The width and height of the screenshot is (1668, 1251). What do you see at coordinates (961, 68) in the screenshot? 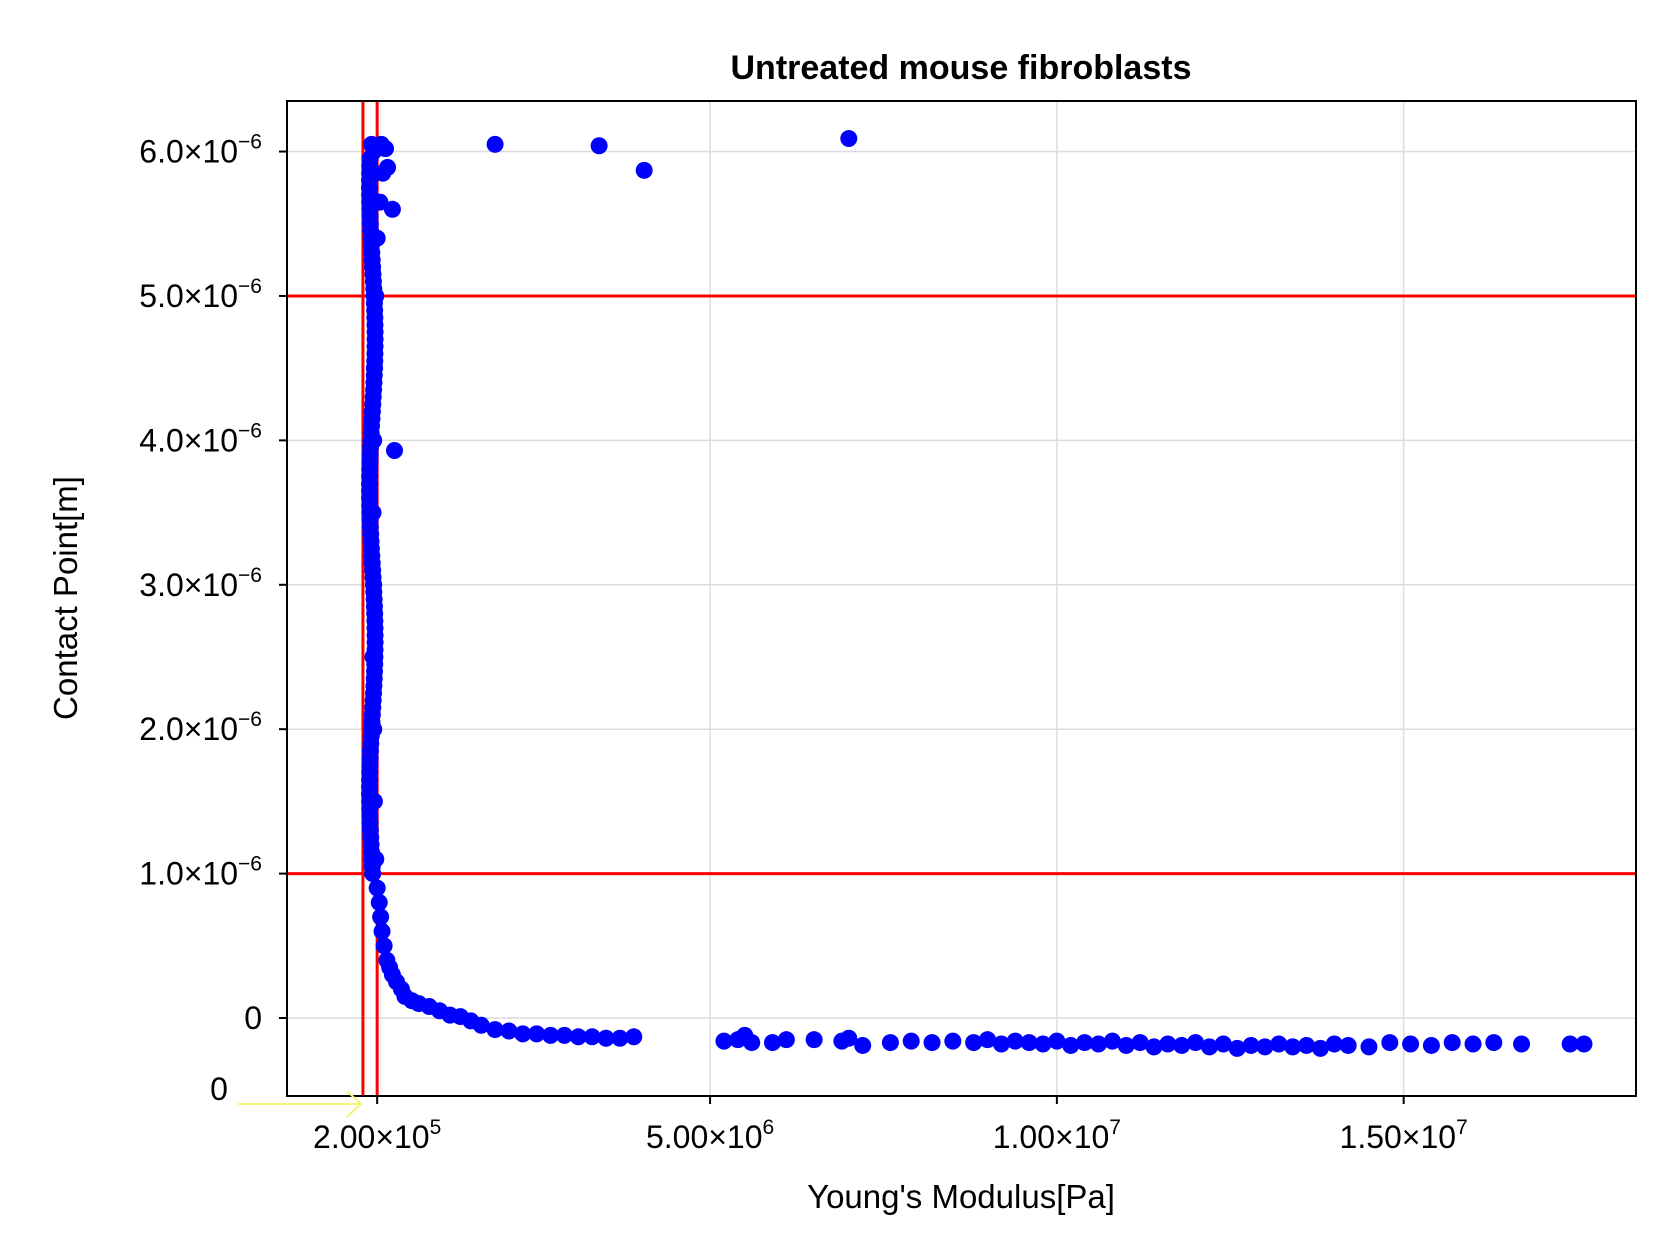
I see `chart-title: Untreated mouse fibroblasts` at bounding box center [961, 68].